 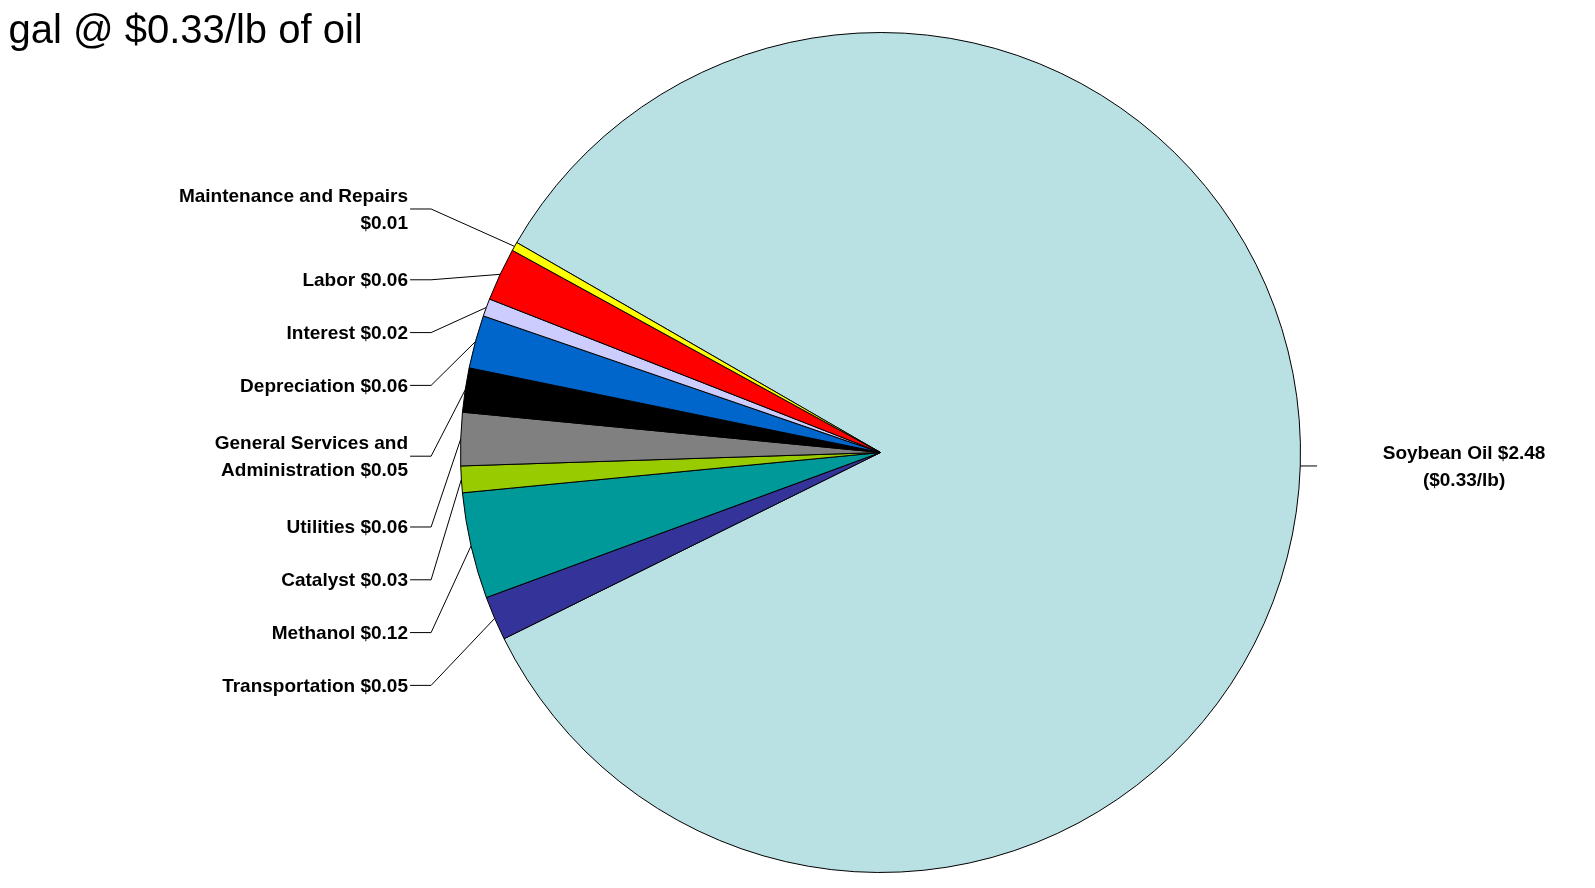 I want to click on slice-label: Depreciation $0.06, so click(x=324, y=385).